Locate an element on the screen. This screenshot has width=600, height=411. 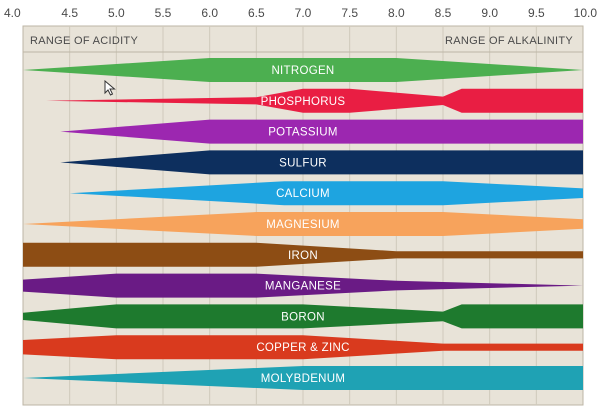
nutrient-band-molybdenum is located at coordinates (303, 378).